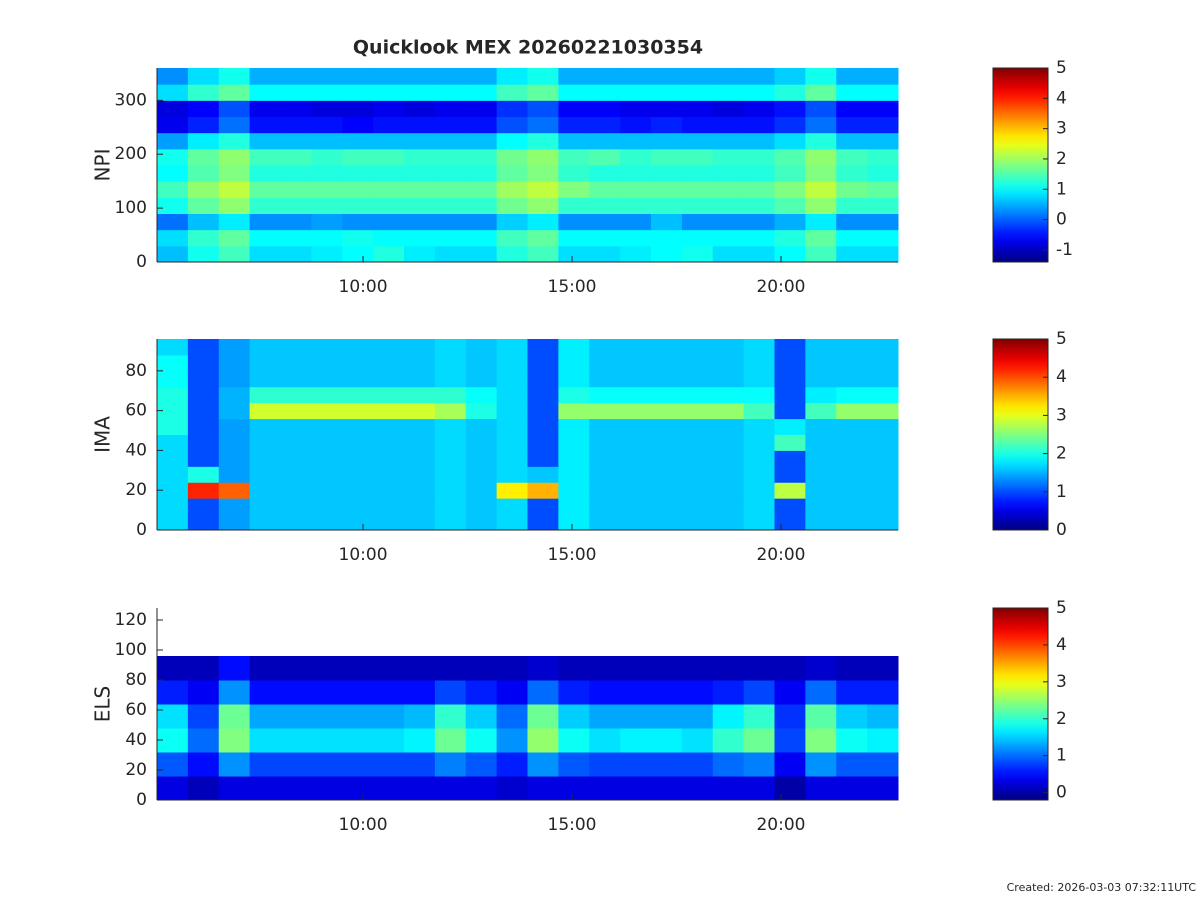 This screenshot has width=1200, height=904. Describe the element at coordinates (363, 287) in the screenshot. I see `x-tick-label: 10:00` at that location.